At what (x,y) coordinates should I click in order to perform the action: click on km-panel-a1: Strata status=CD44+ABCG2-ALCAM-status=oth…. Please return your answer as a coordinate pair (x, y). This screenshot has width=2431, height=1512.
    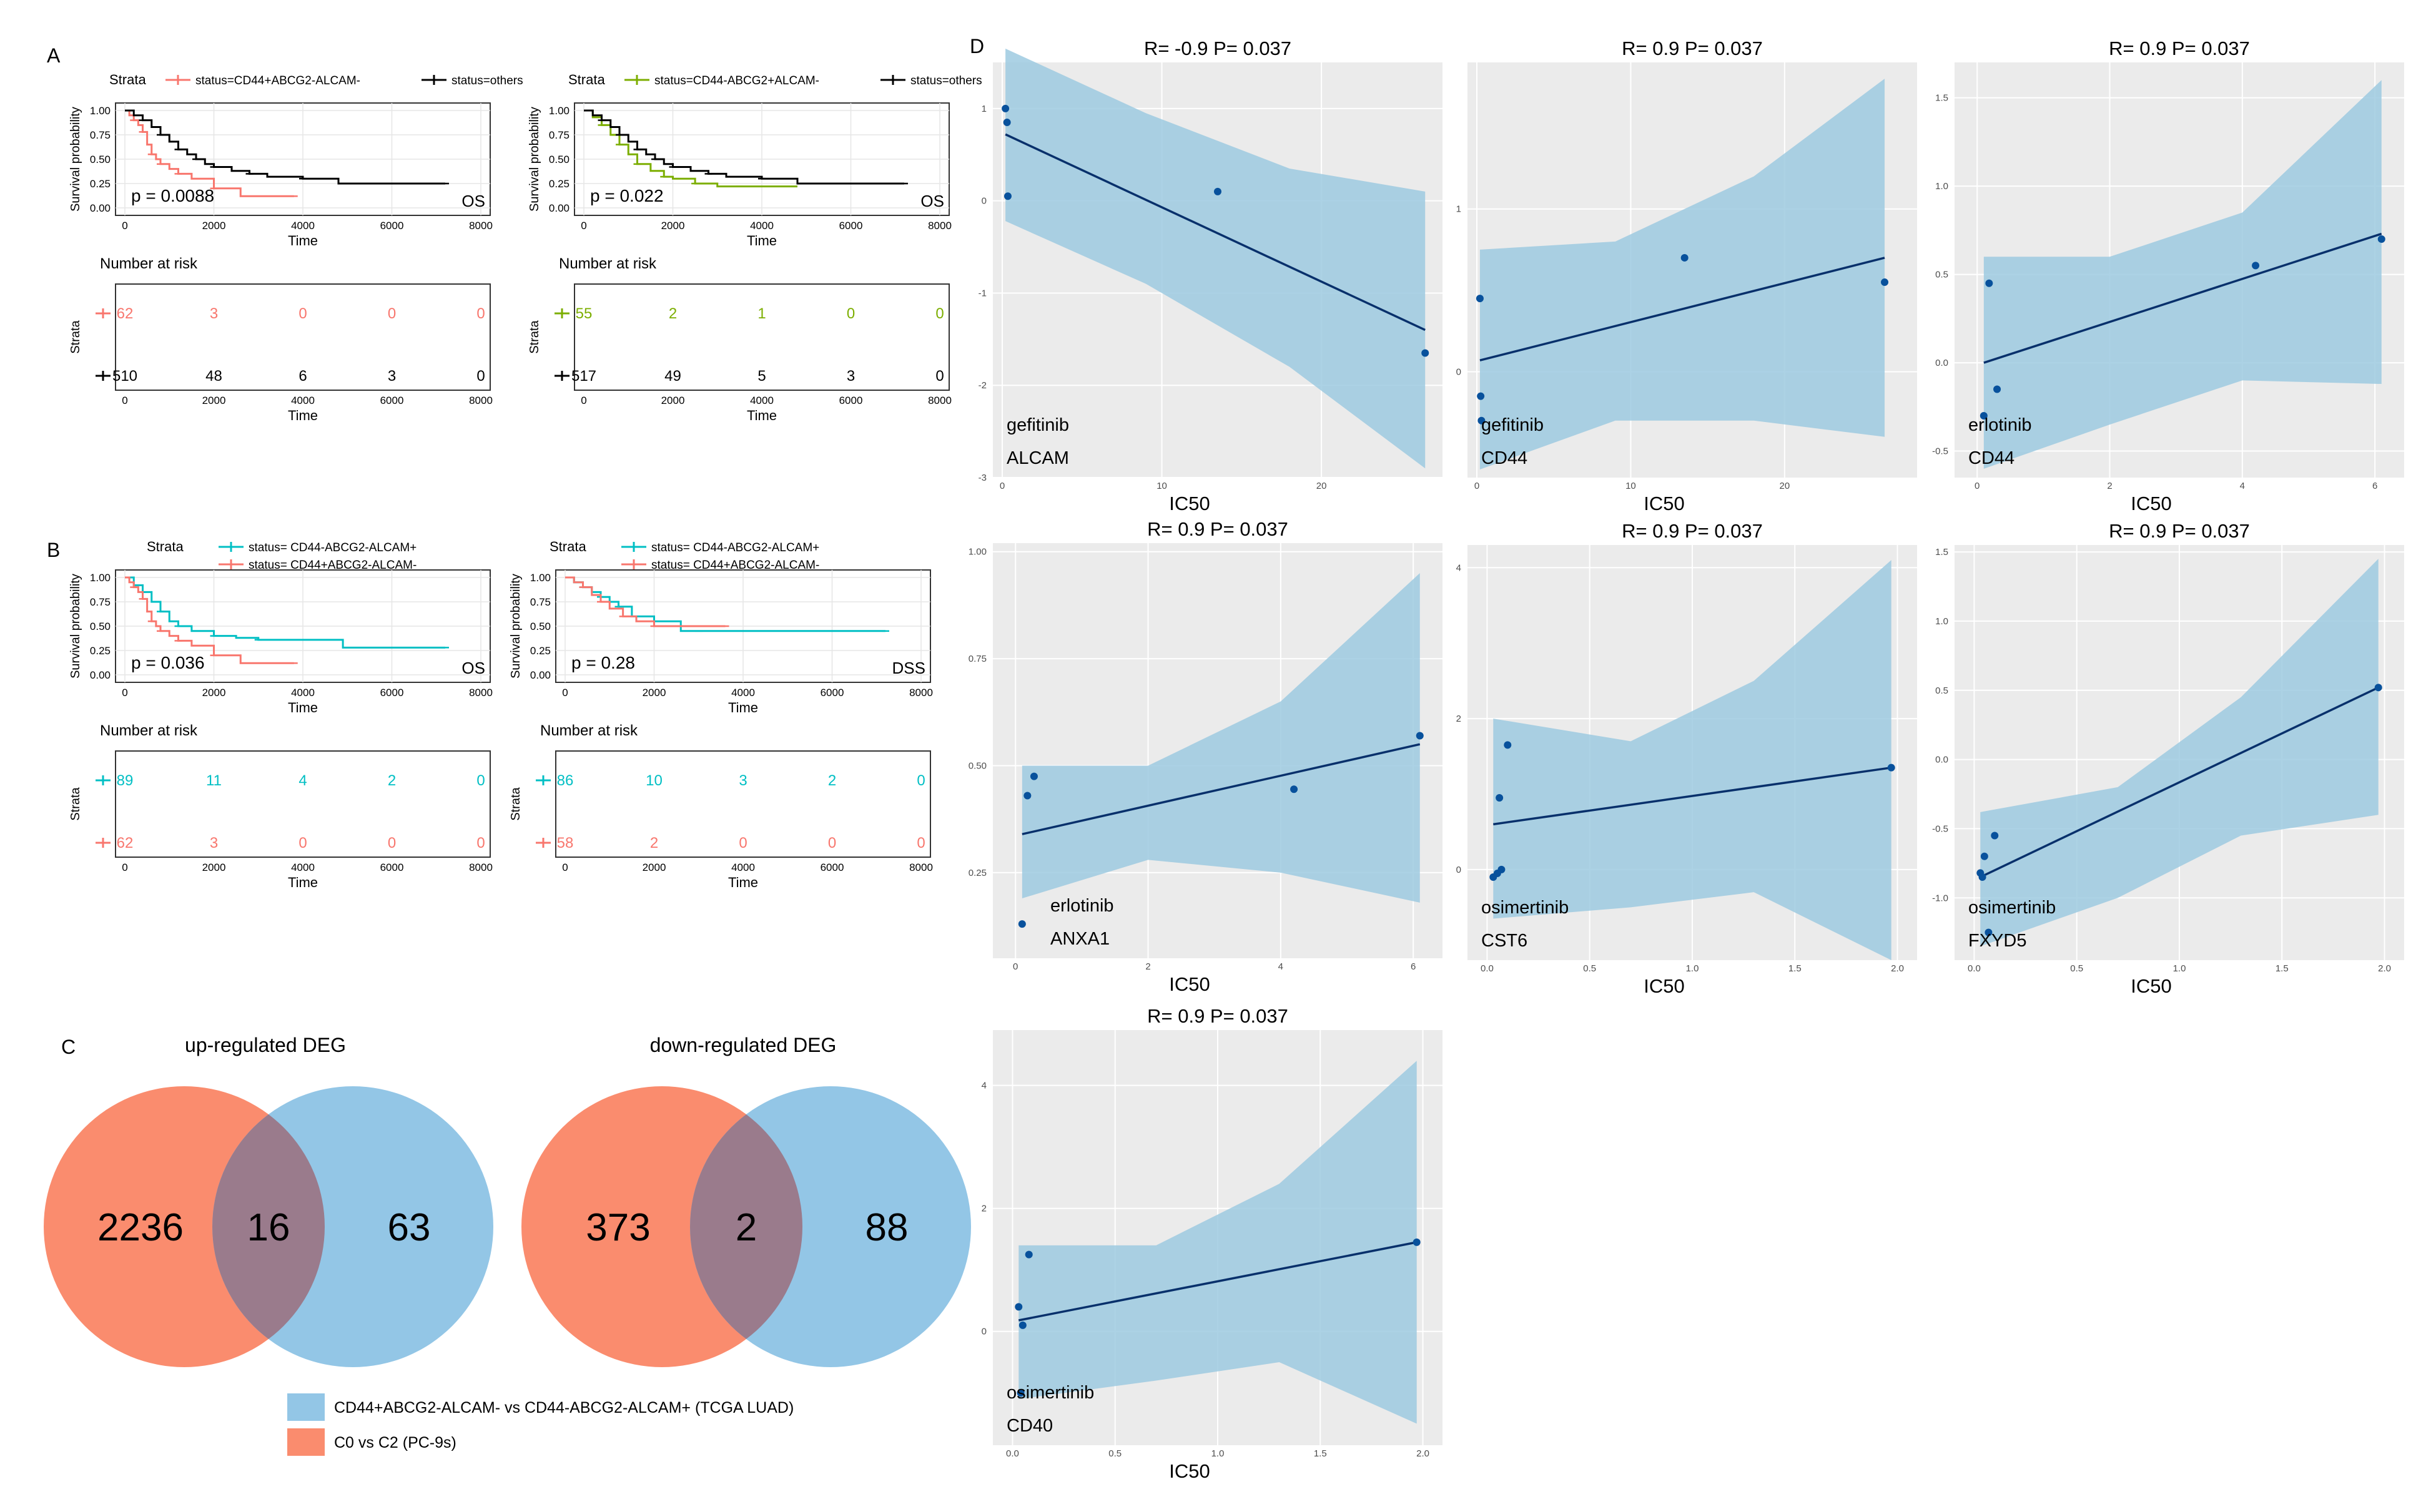
    Looking at the image, I should click on (296, 247).